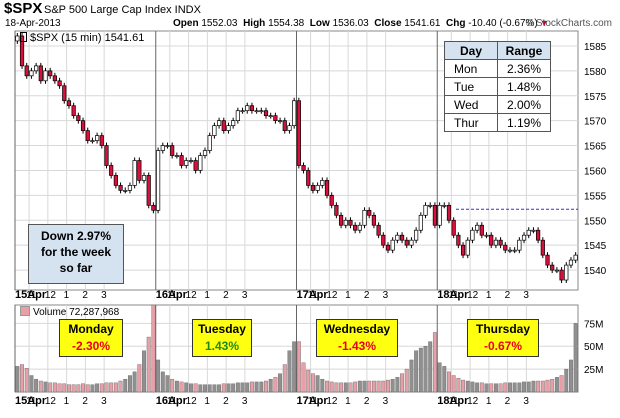  I want to click on range-value: 2.36%, so click(524, 68).